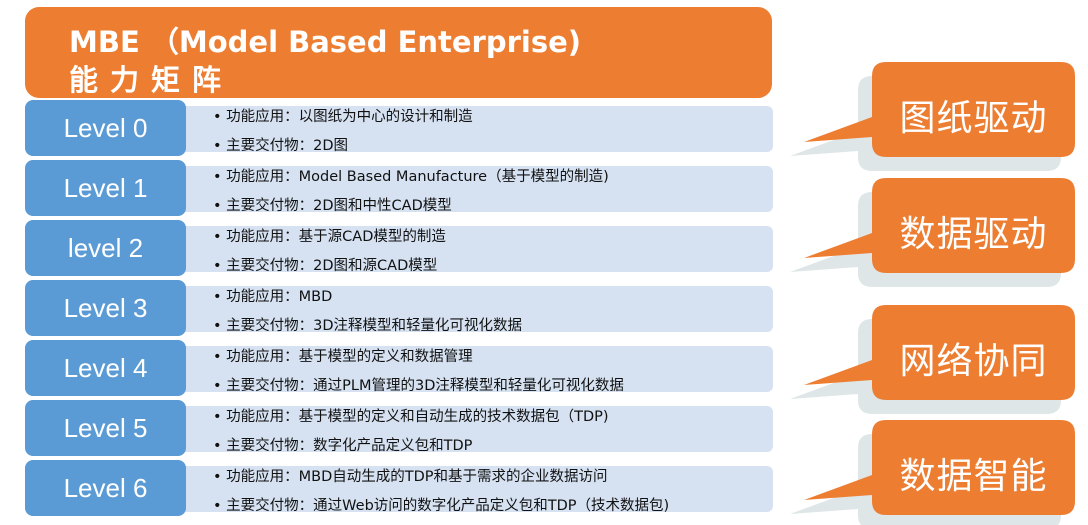 This screenshot has height=525, width=1088. Describe the element at coordinates (105, 368) in the screenshot. I see `level-label: Level 4` at that location.